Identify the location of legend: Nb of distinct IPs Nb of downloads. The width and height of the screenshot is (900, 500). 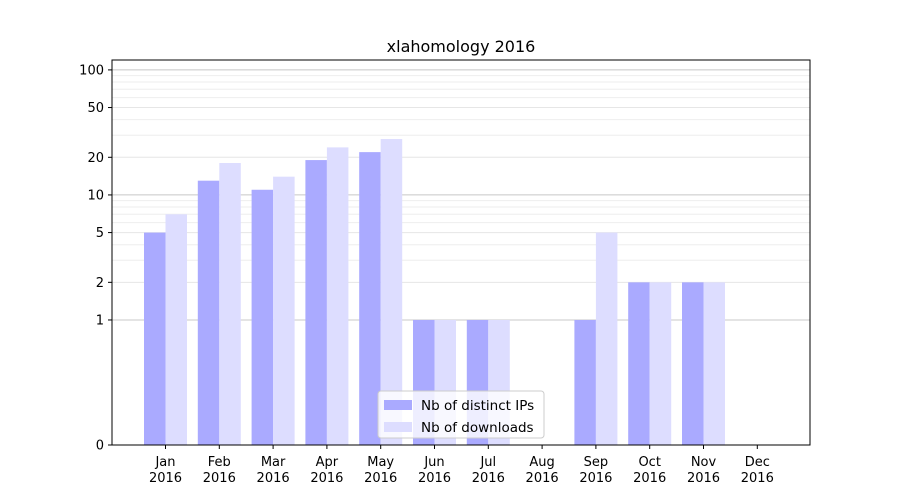
(461, 414).